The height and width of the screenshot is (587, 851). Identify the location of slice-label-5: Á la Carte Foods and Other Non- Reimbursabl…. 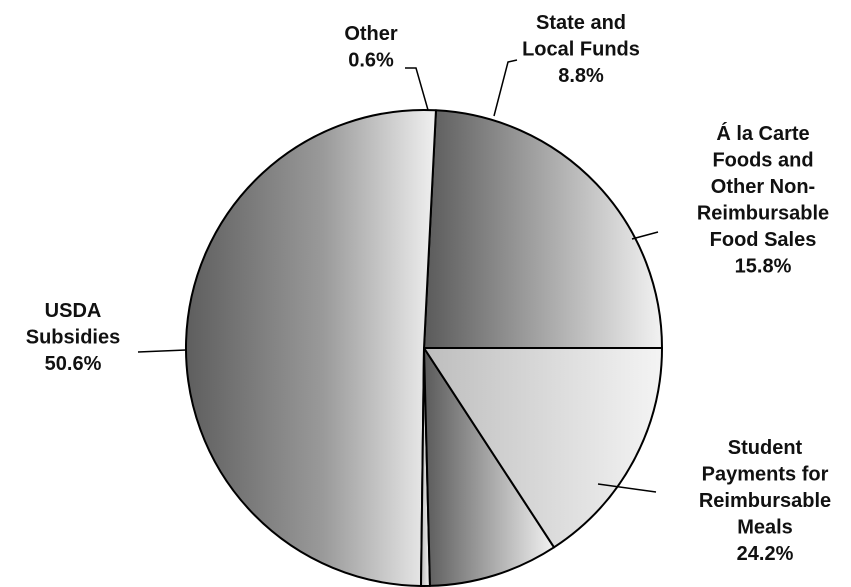
(763, 200).